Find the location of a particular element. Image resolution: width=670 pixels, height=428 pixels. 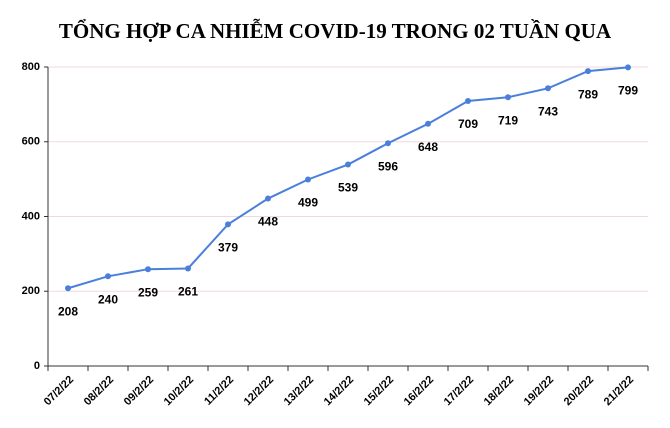

x-tick-label: 17/2/22 is located at coordinates (459, 391).